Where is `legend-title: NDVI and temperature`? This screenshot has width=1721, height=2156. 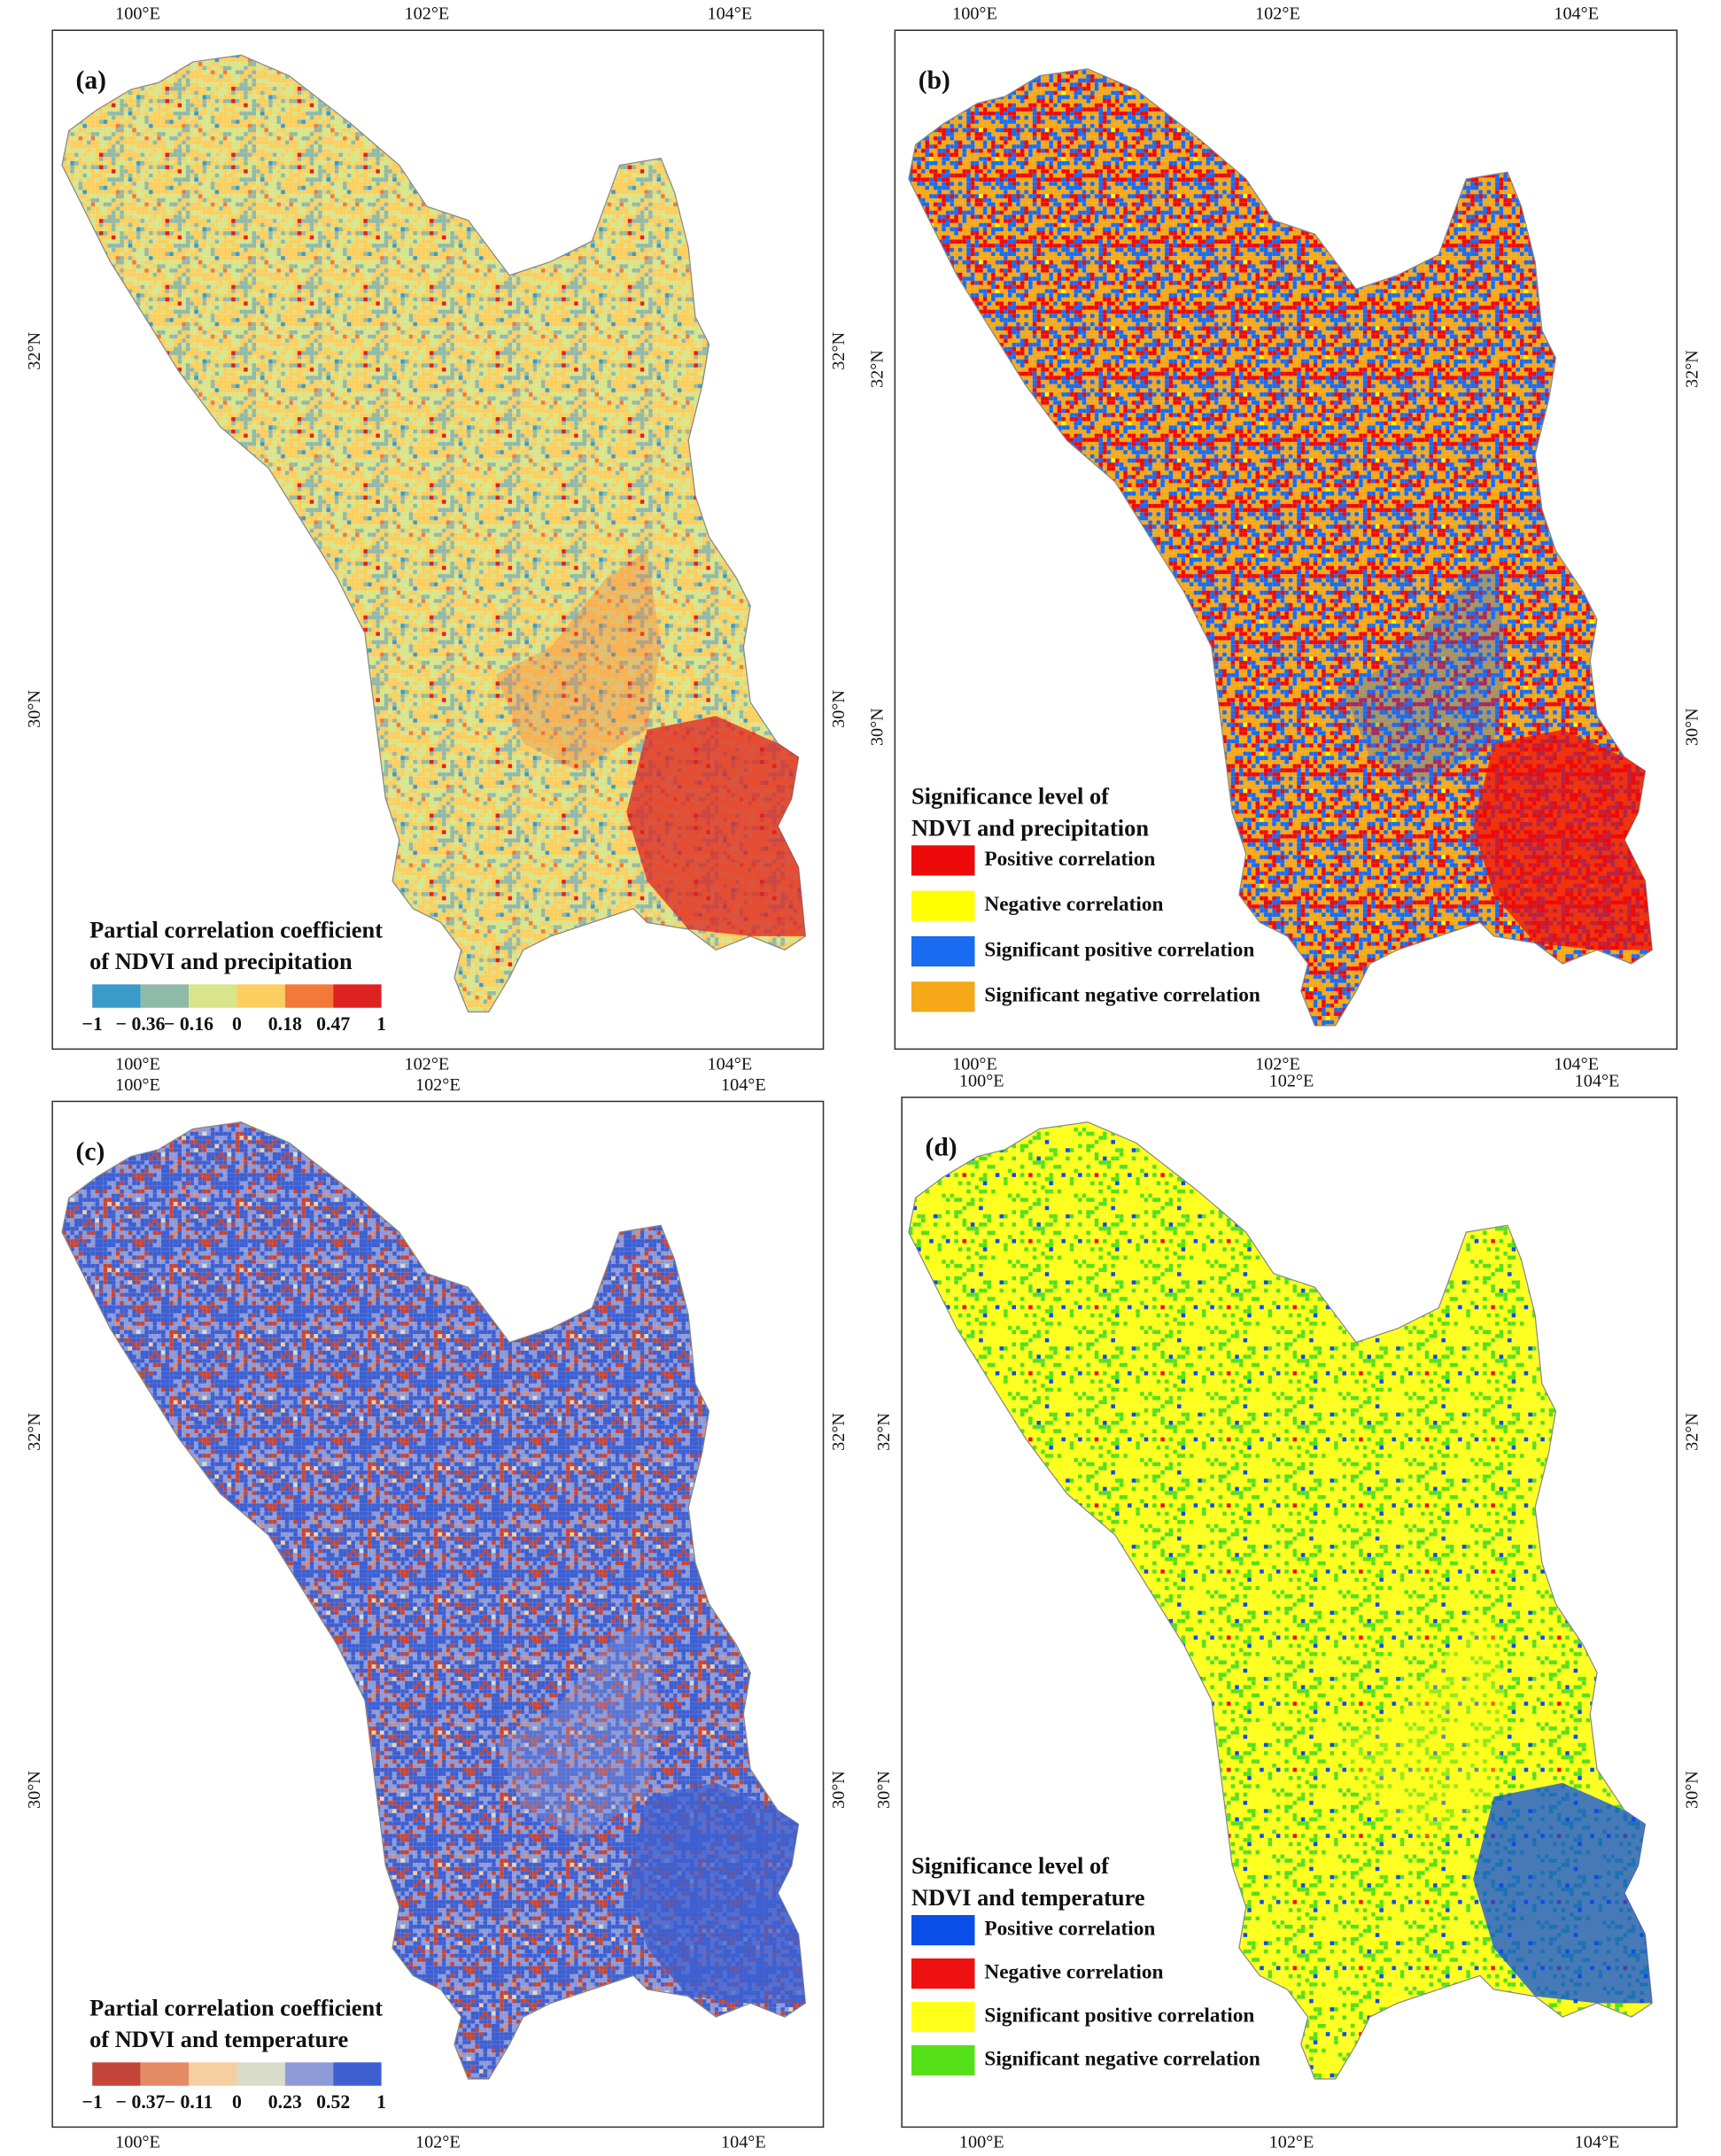 legend-title: NDVI and temperature is located at coordinates (1028, 1897).